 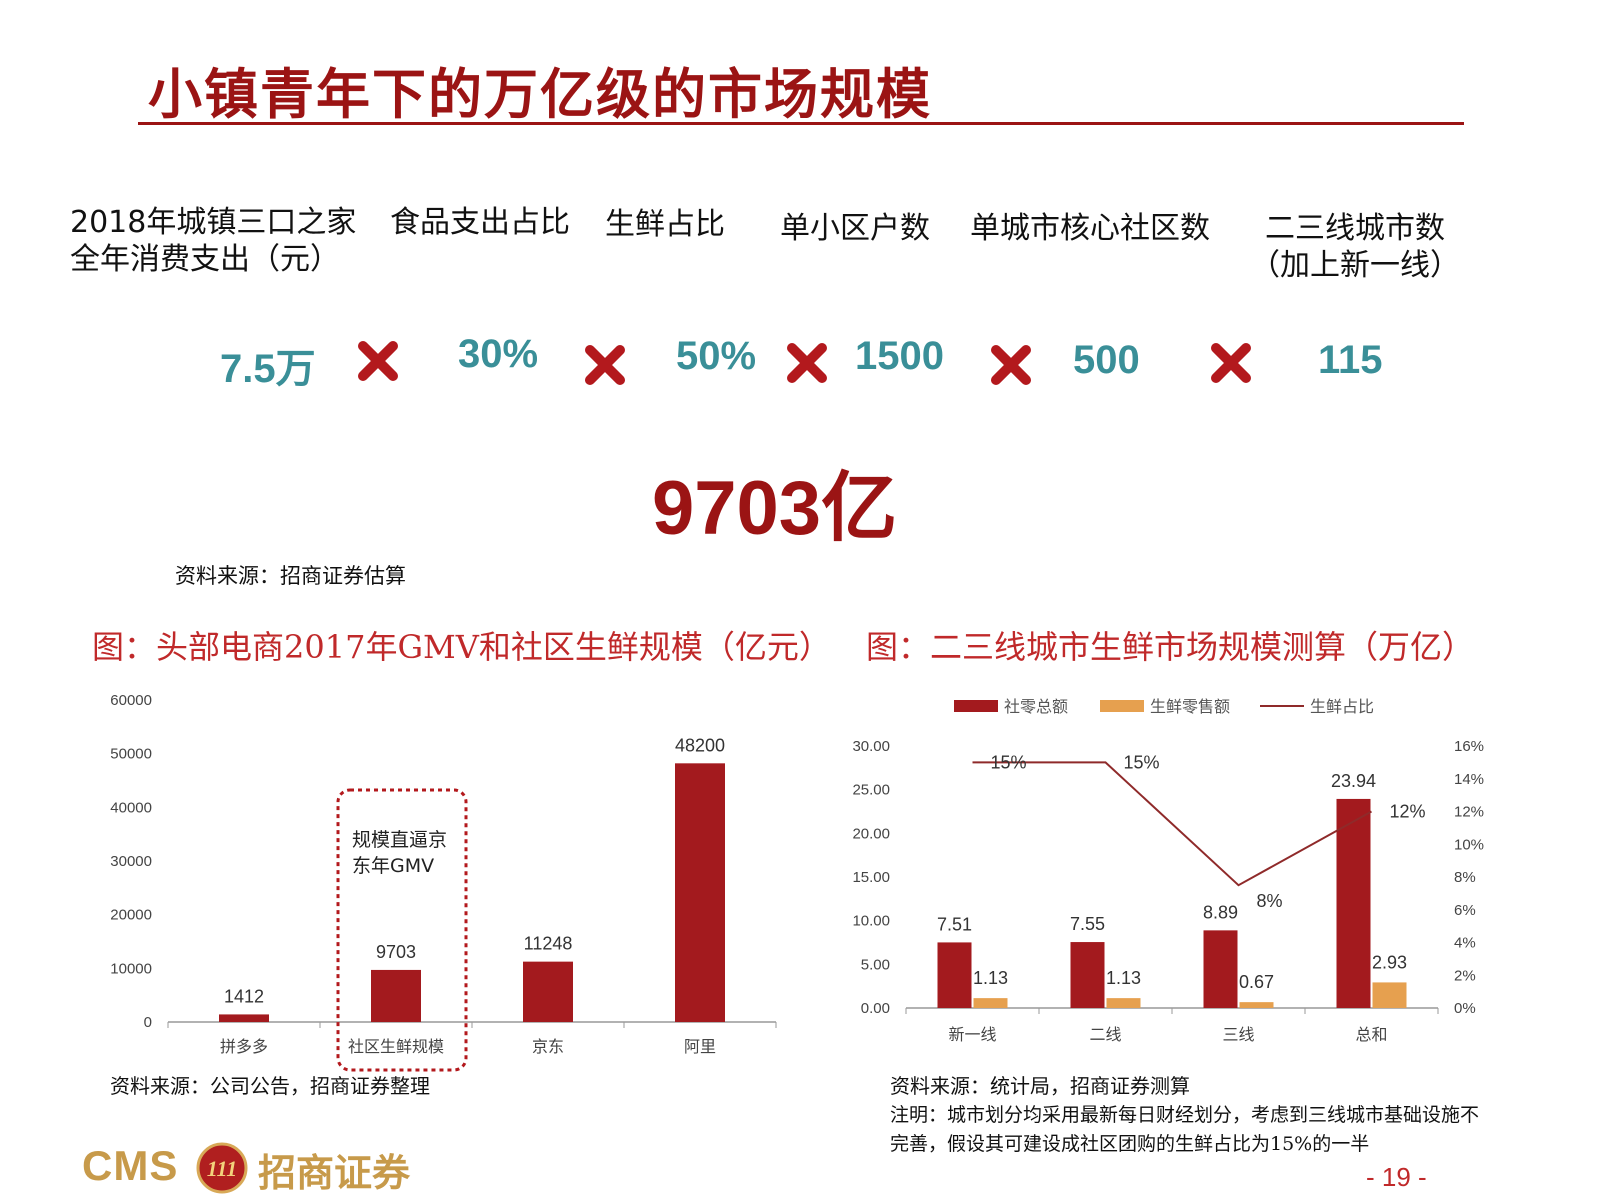 What do you see at coordinates (665, 224) in the screenshot?
I see `factor-label-fresh-share: 生鲜占比` at bounding box center [665, 224].